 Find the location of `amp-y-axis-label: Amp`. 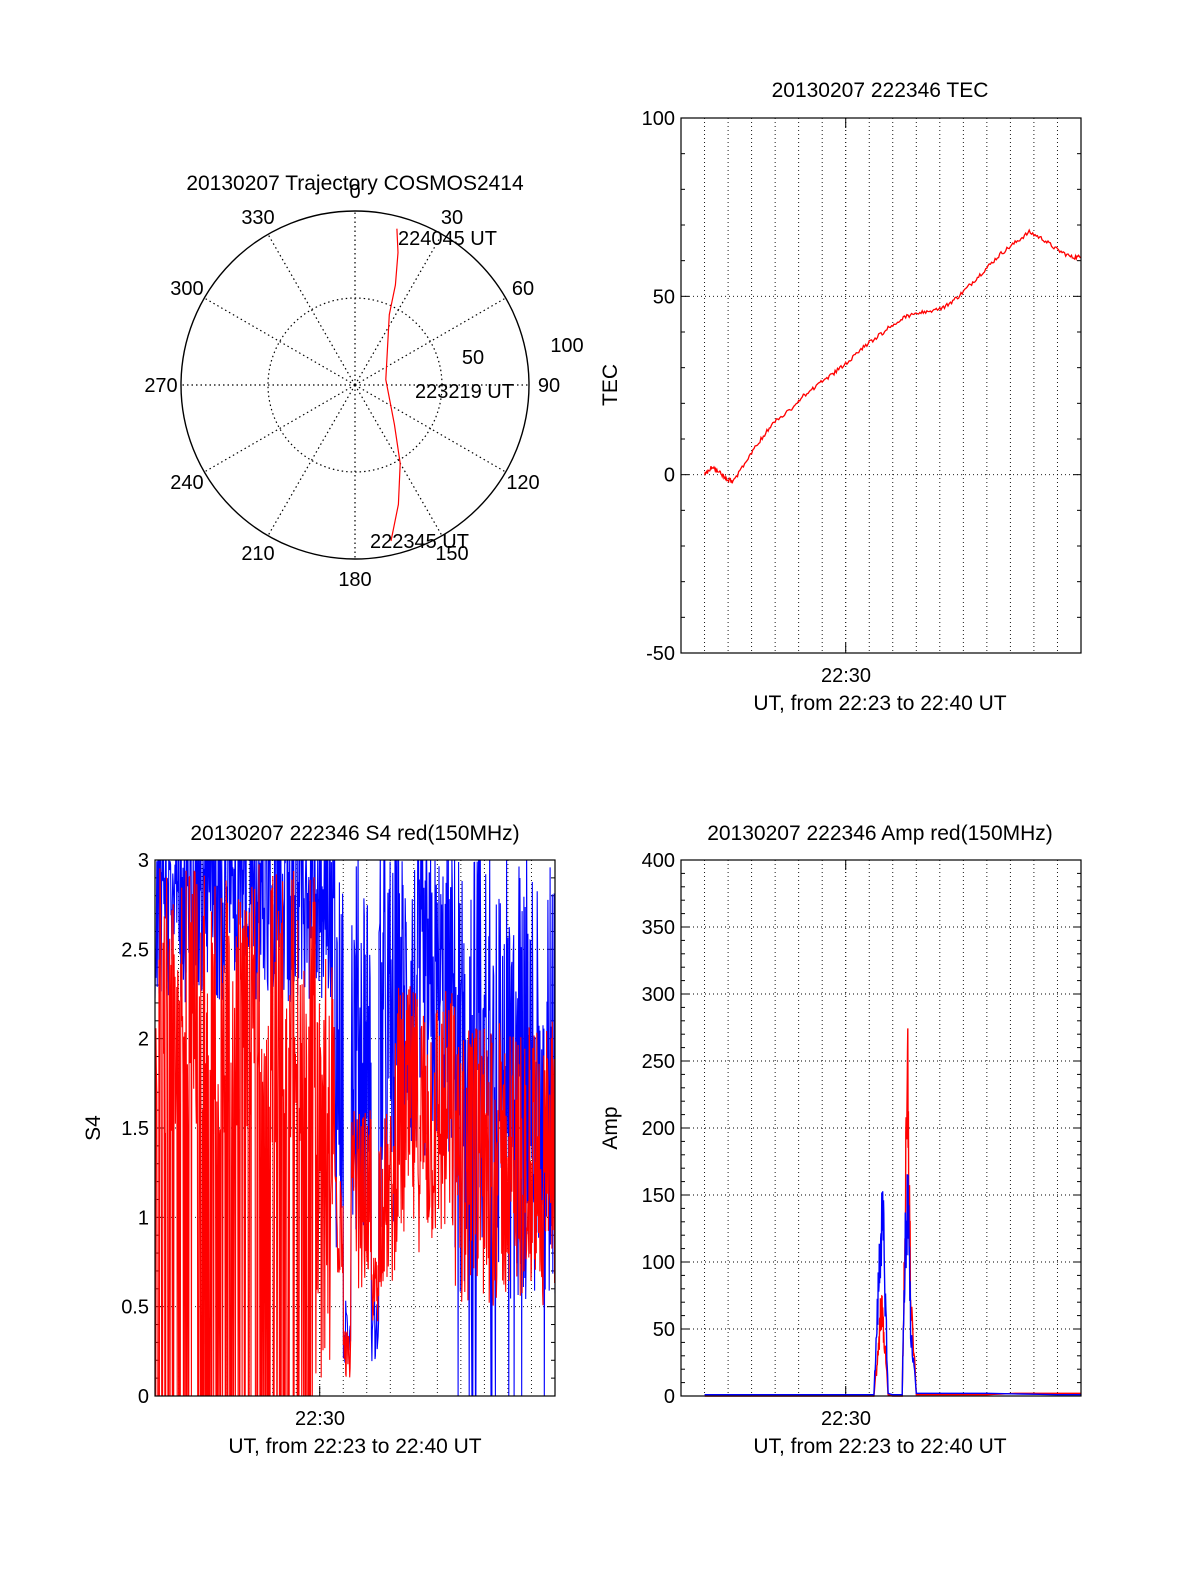

amp-y-axis-label: Amp is located at coordinates (610, 1127).